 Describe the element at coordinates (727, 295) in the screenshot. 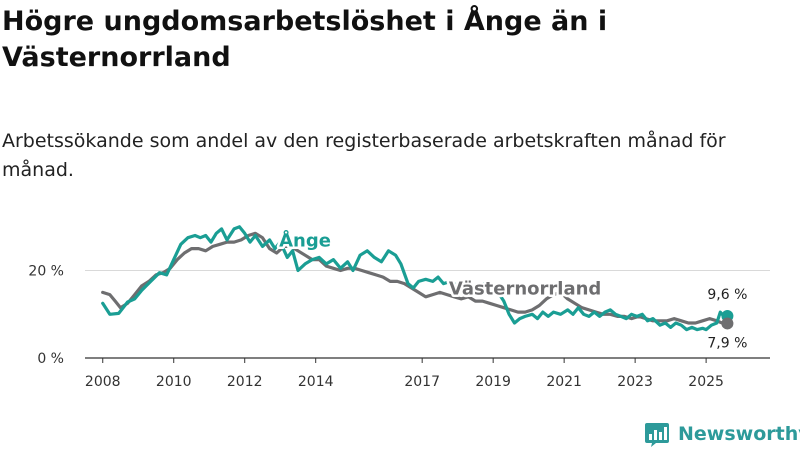

I see `end-label-ange: 9,6 %` at that location.